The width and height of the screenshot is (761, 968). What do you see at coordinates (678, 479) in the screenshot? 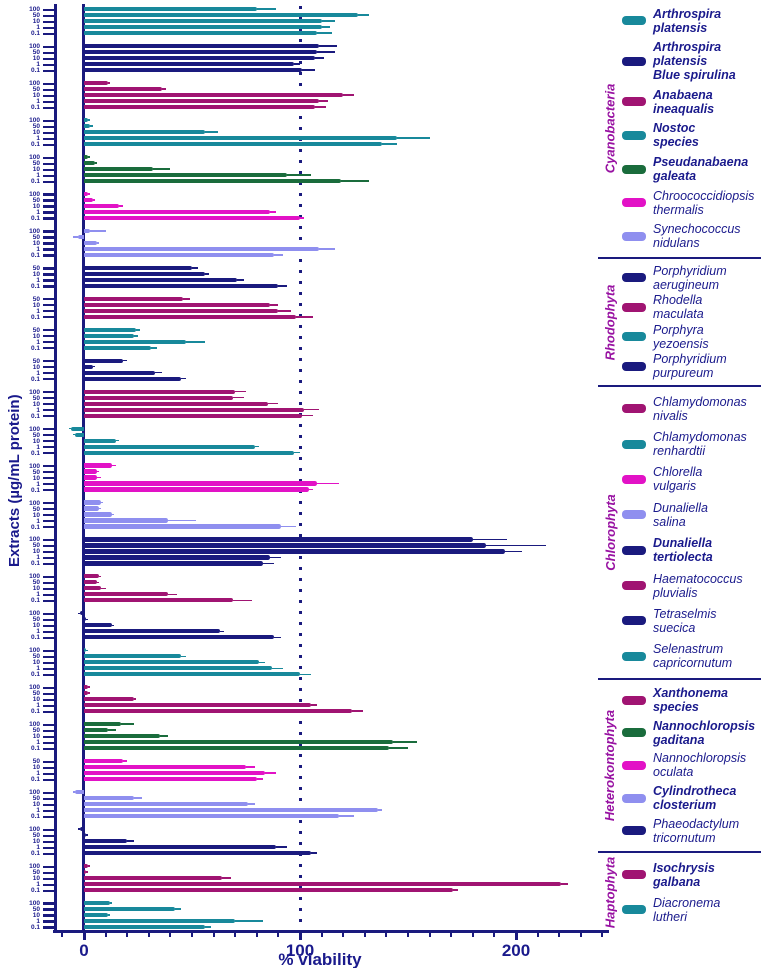
I see `species-name: Chlorella vulgaris` at bounding box center [678, 479].